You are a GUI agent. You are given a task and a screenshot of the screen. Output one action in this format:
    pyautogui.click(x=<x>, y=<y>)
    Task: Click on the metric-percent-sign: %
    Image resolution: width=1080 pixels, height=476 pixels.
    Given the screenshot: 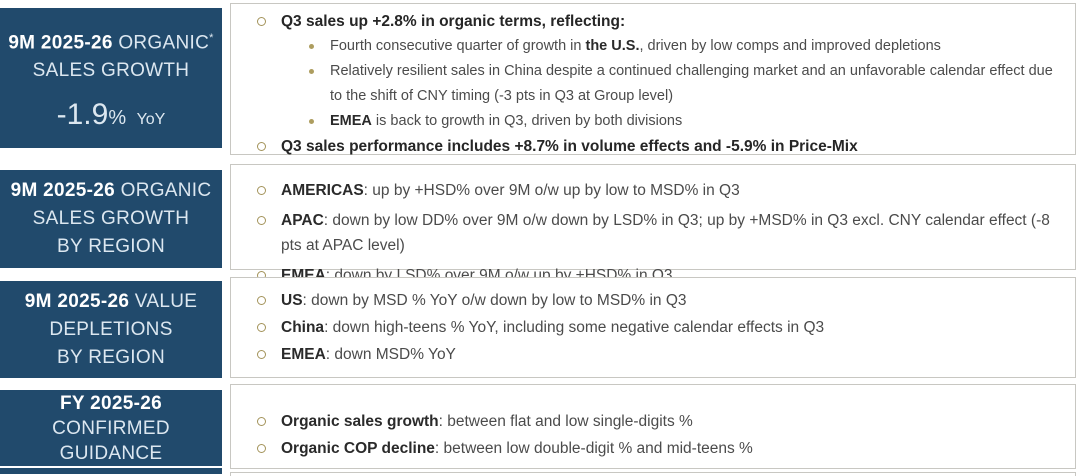 What is the action you would take?
    pyautogui.click(x=117, y=118)
    